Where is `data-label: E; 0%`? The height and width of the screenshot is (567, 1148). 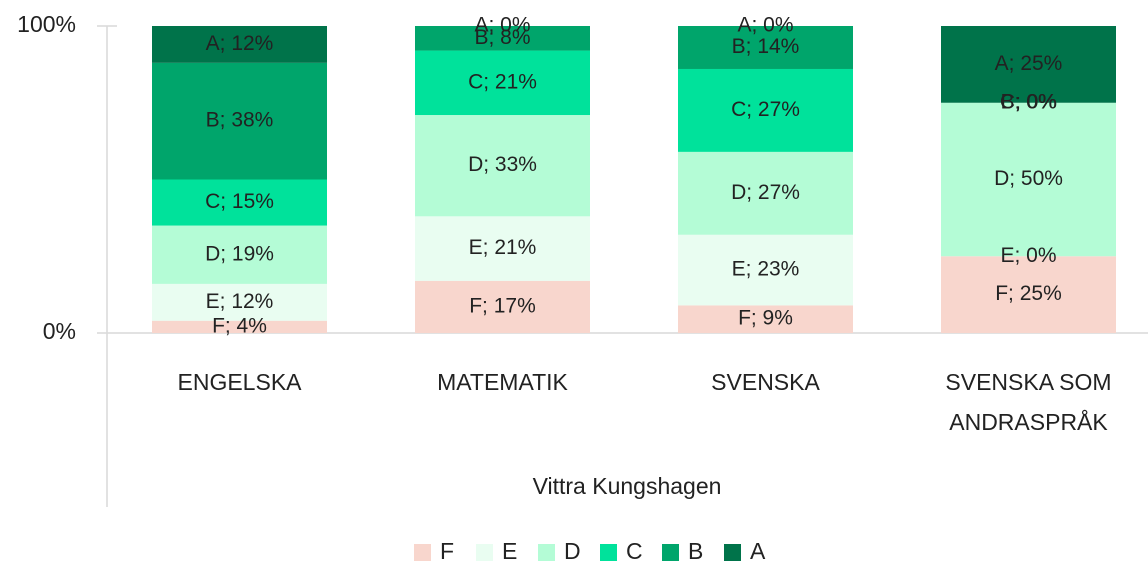 data-label: E; 0% is located at coordinates (1028, 255).